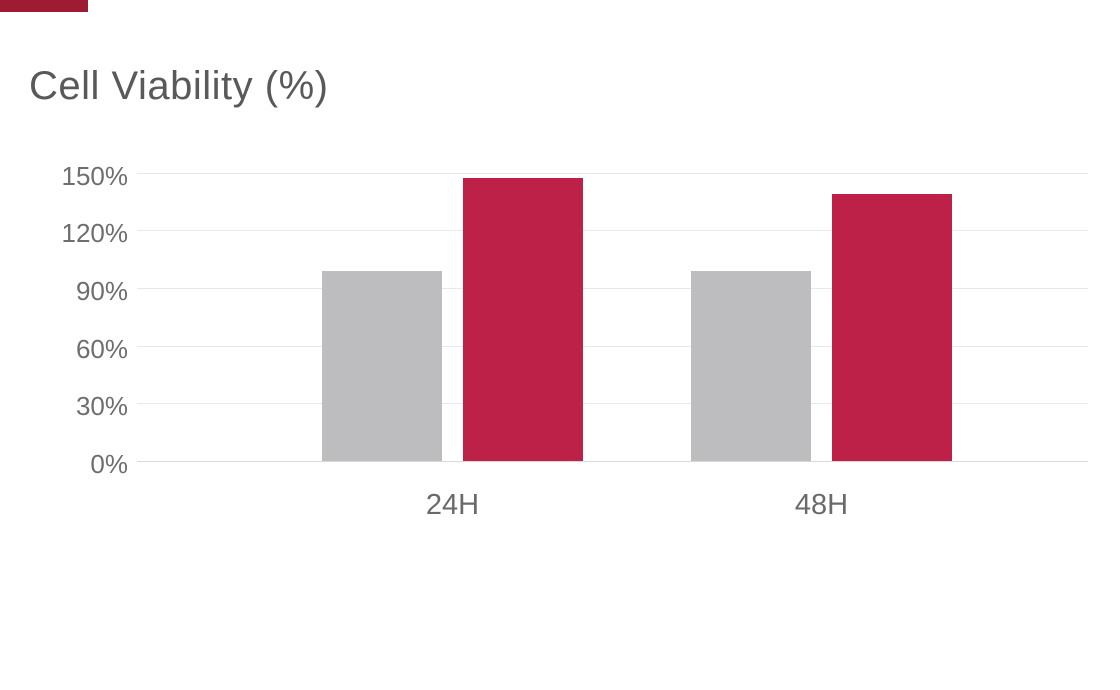 The height and width of the screenshot is (690, 1120). Describe the element at coordinates (95, 233) in the screenshot. I see `y-tick-label: 120%` at that location.